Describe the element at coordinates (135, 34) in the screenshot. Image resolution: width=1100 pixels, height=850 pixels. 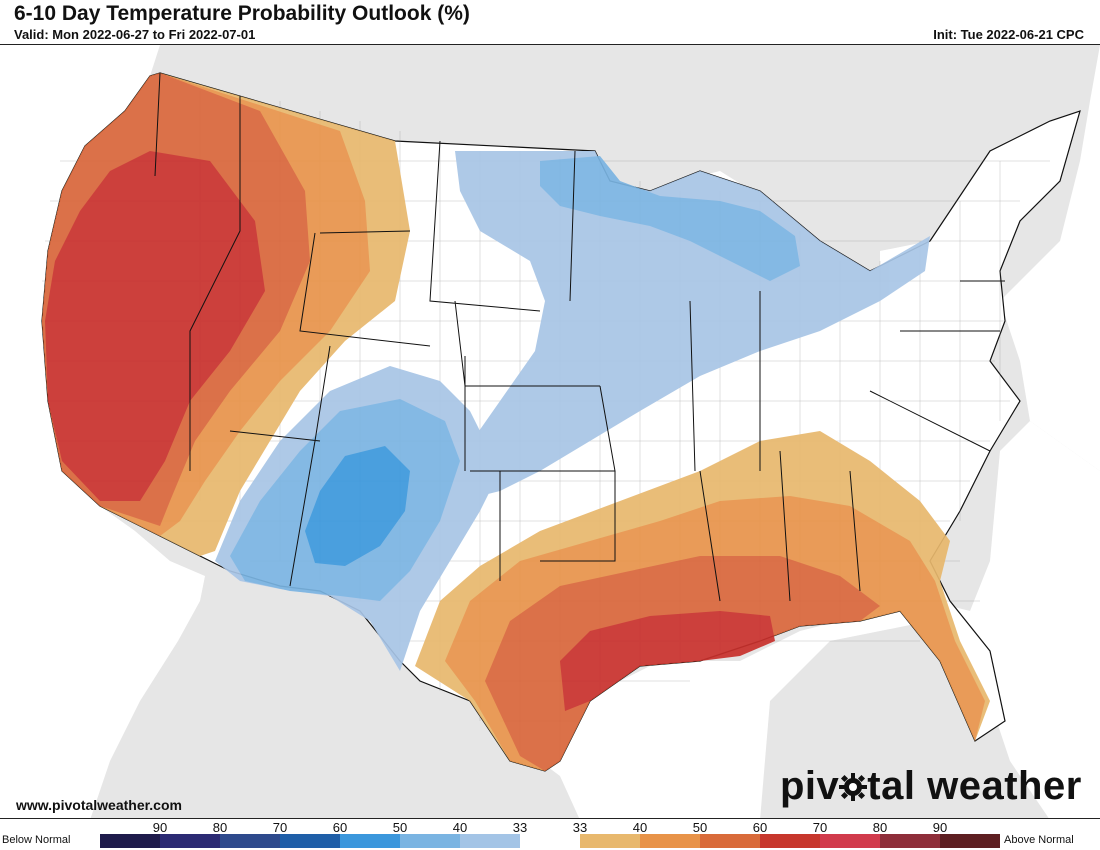
I see `valid-period: Valid: Mon 2022-06-27 to Fri 2022-07-01` at that location.